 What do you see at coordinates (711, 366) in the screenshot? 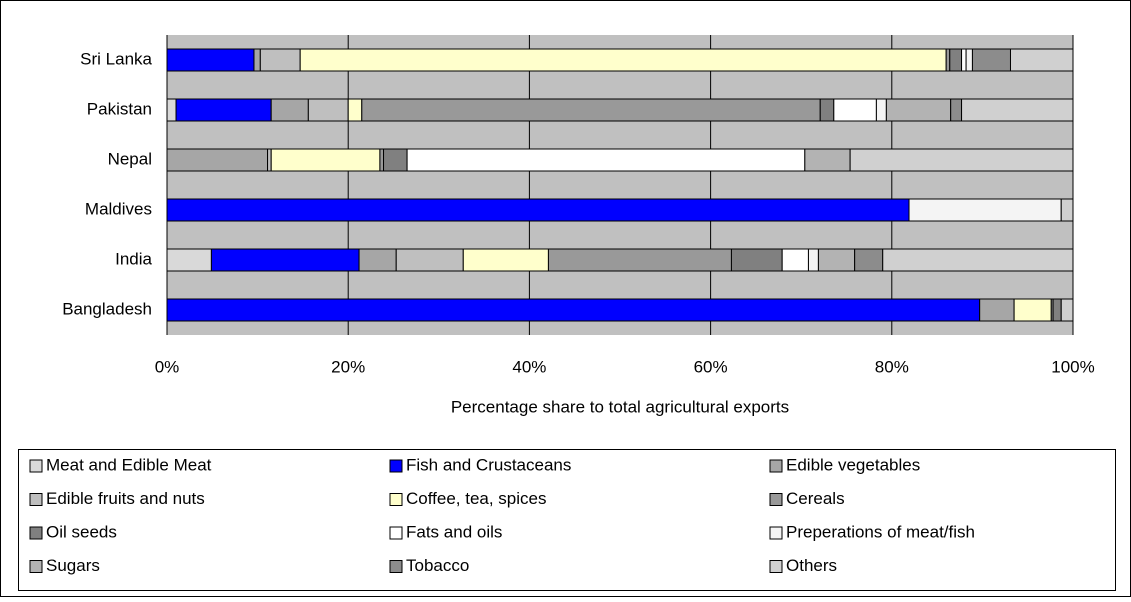
I see `x-tick-label: 60%` at bounding box center [711, 366].